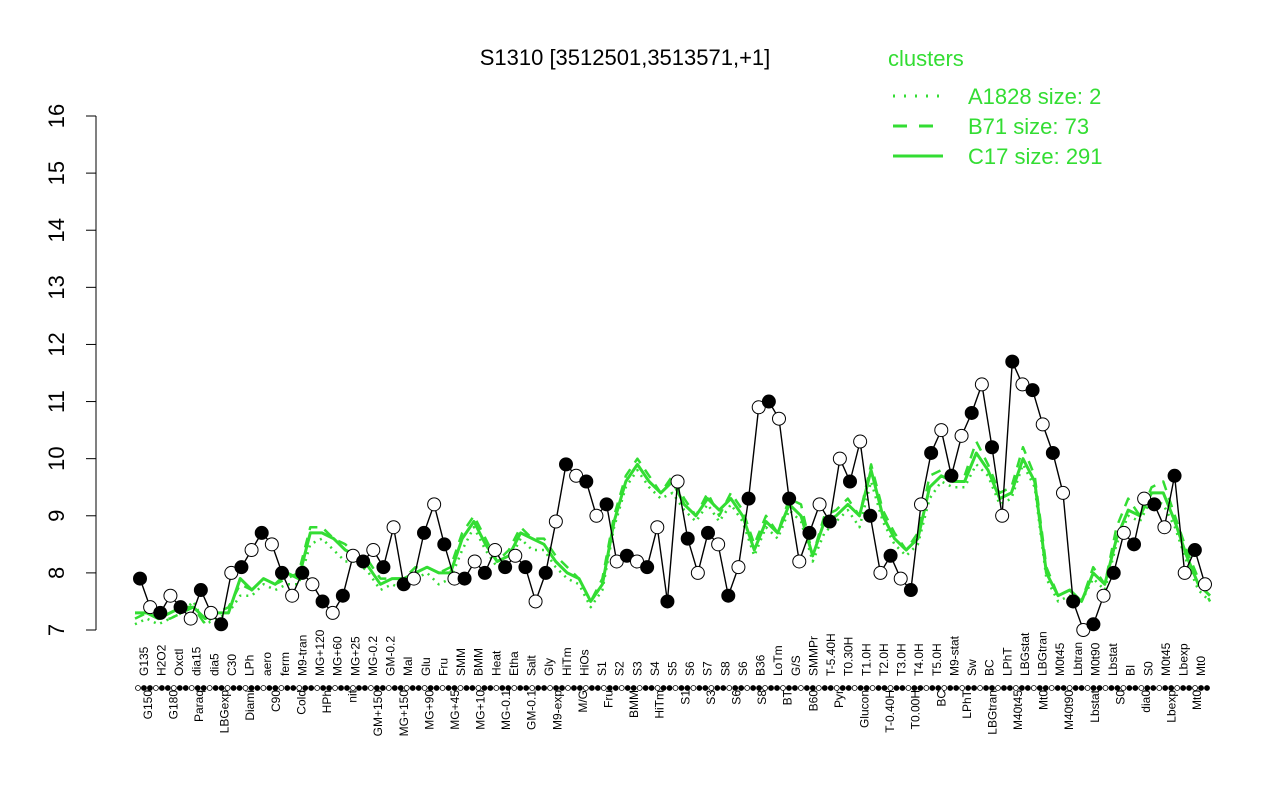 This screenshot has height=805, width=1280. Describe the element at coordinates (937, 659) in the screenshot. I see `x-tick-label: T5.0H` at that location.